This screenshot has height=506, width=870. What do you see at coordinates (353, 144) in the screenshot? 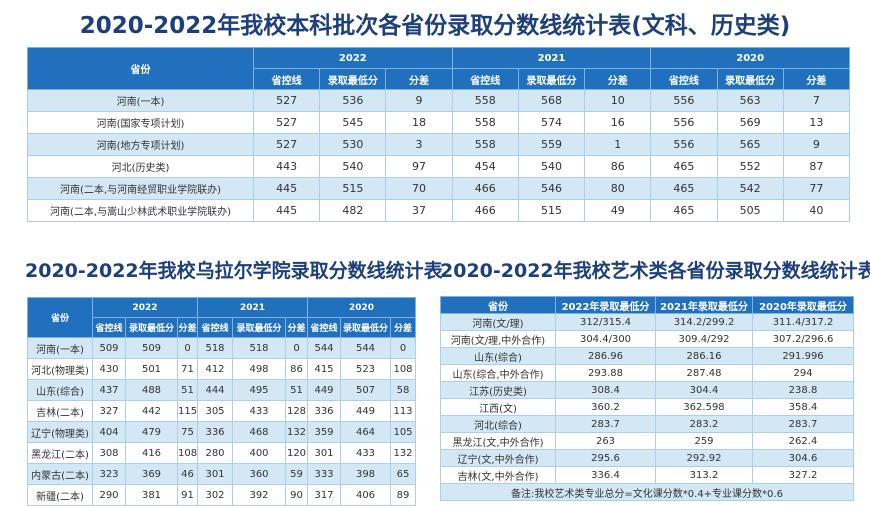
I see `score-cell: 530` at bounding box center [353, 144].